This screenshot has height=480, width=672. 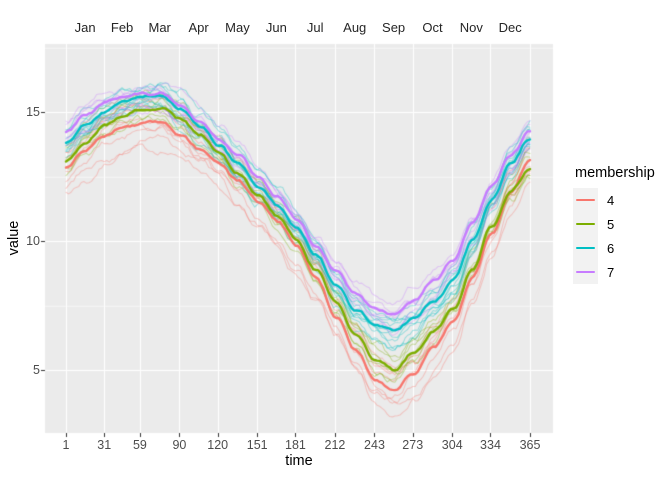 I want to click on x-tick-label-273: 273, so click(x=413, y=445).